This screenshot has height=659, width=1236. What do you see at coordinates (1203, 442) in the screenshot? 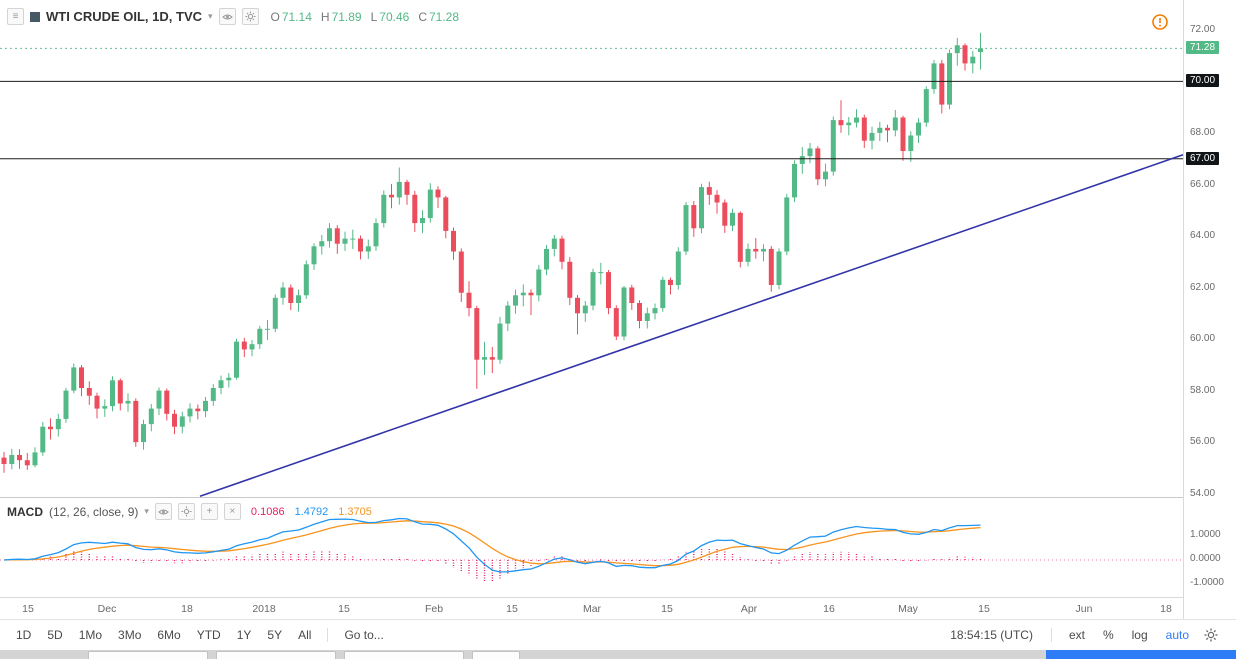
I see `price-tick: 56.00` at bounding box center [1203, 442].